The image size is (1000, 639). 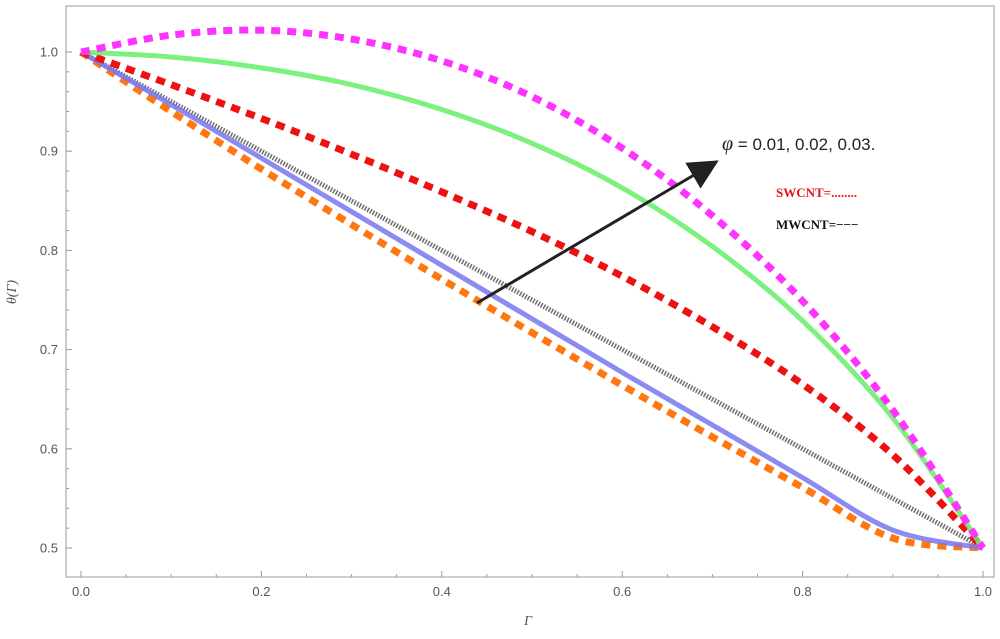 I want to click on increase-arrow, so click(x=597, y=232).